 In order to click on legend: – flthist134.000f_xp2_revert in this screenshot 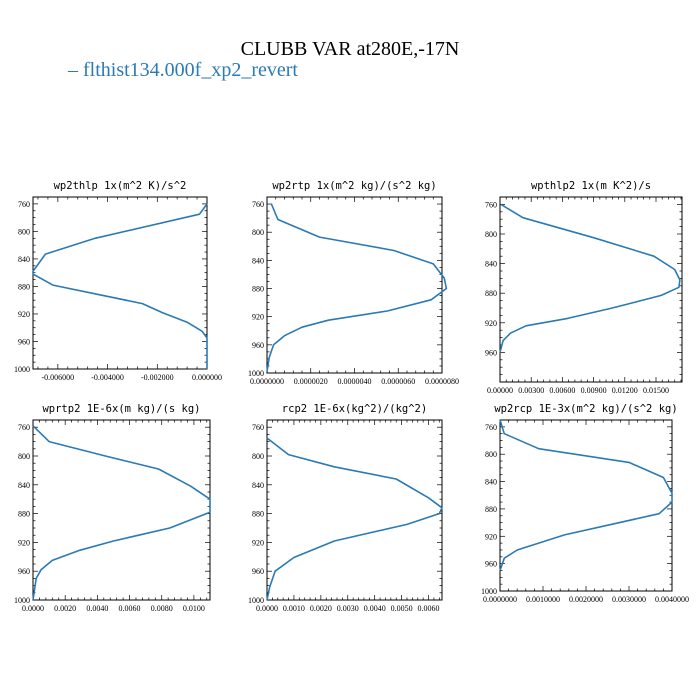, I will do `click(183, 70)`.